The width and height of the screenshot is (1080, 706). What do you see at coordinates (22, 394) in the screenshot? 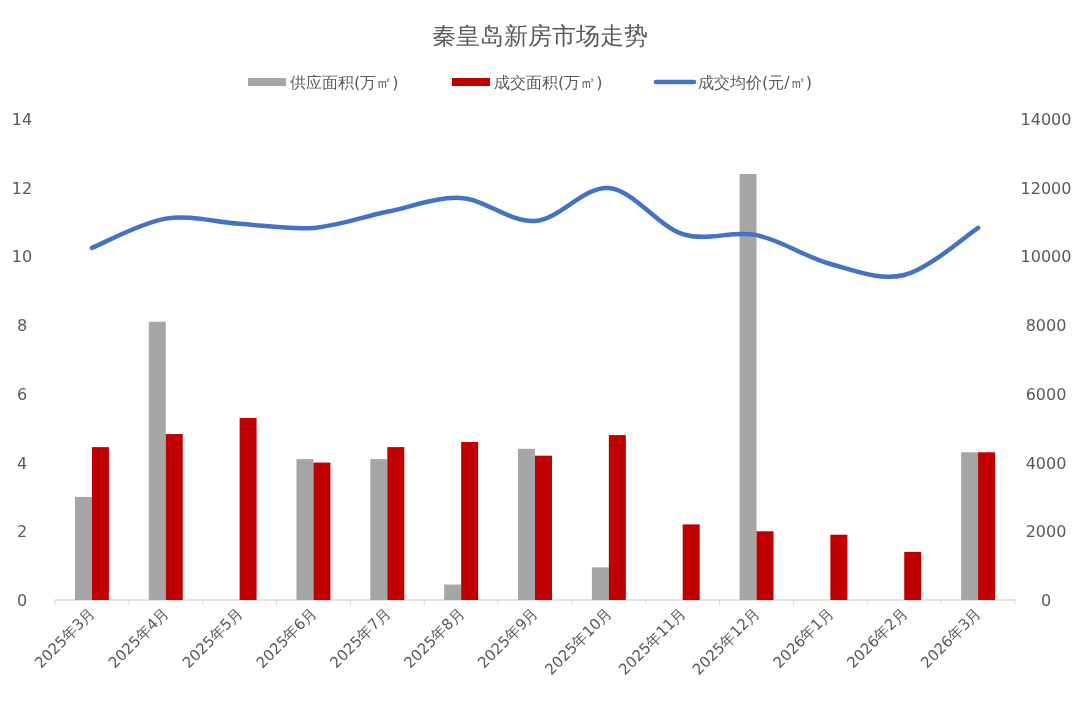
I see `y-tick-label: 6` at bounding box center [22, 394].